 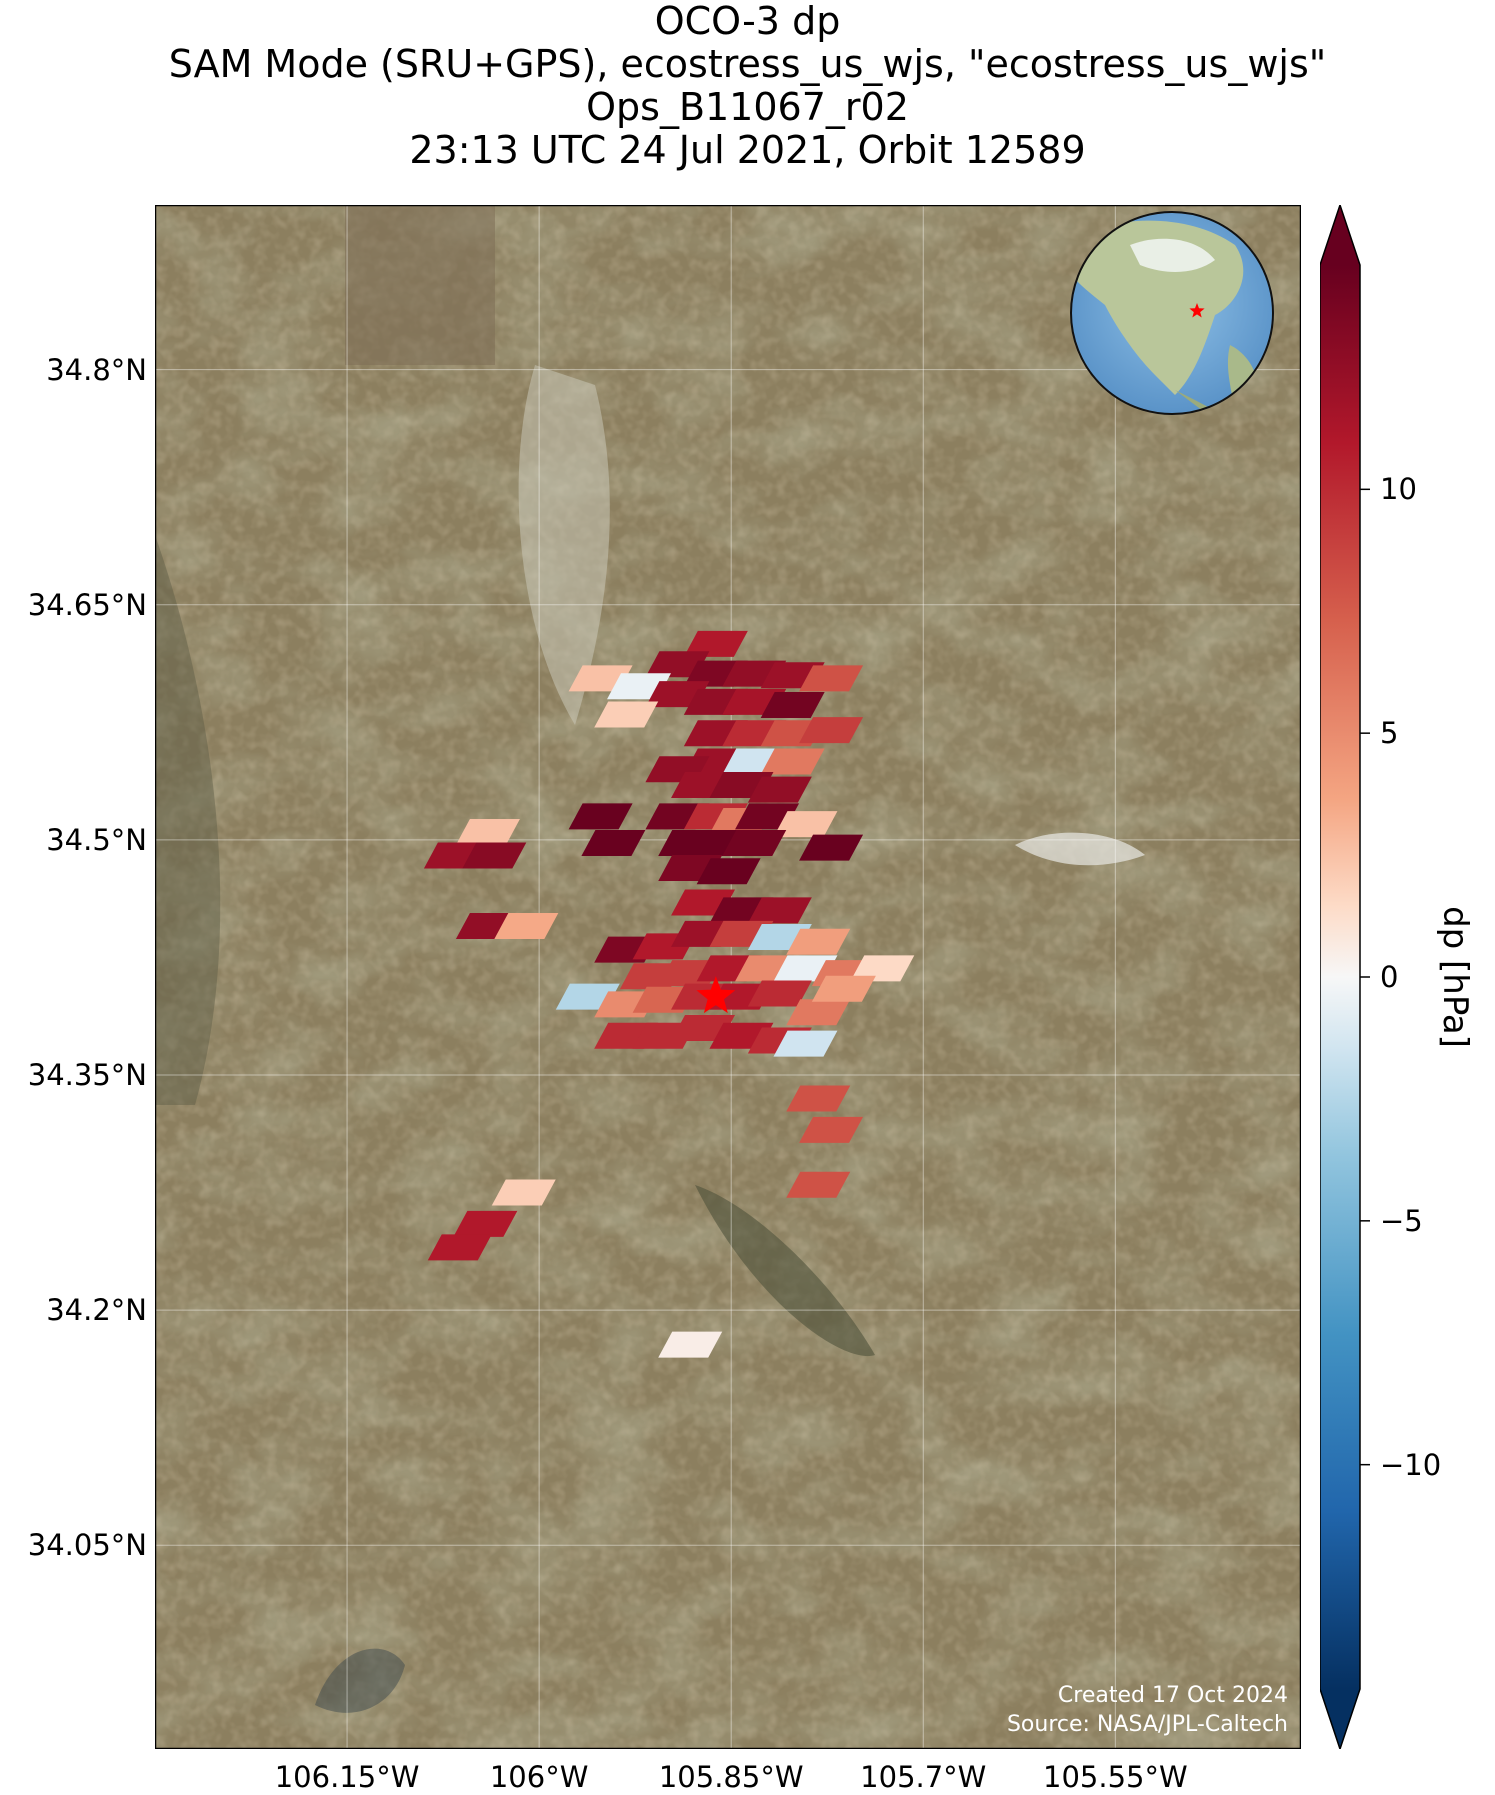 I want to click on colorbar-ramp, so click(x=1340, y=977).